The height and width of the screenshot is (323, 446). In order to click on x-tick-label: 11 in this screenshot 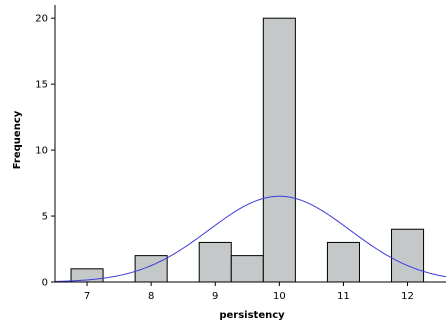, I will do `click(343, 296)`.